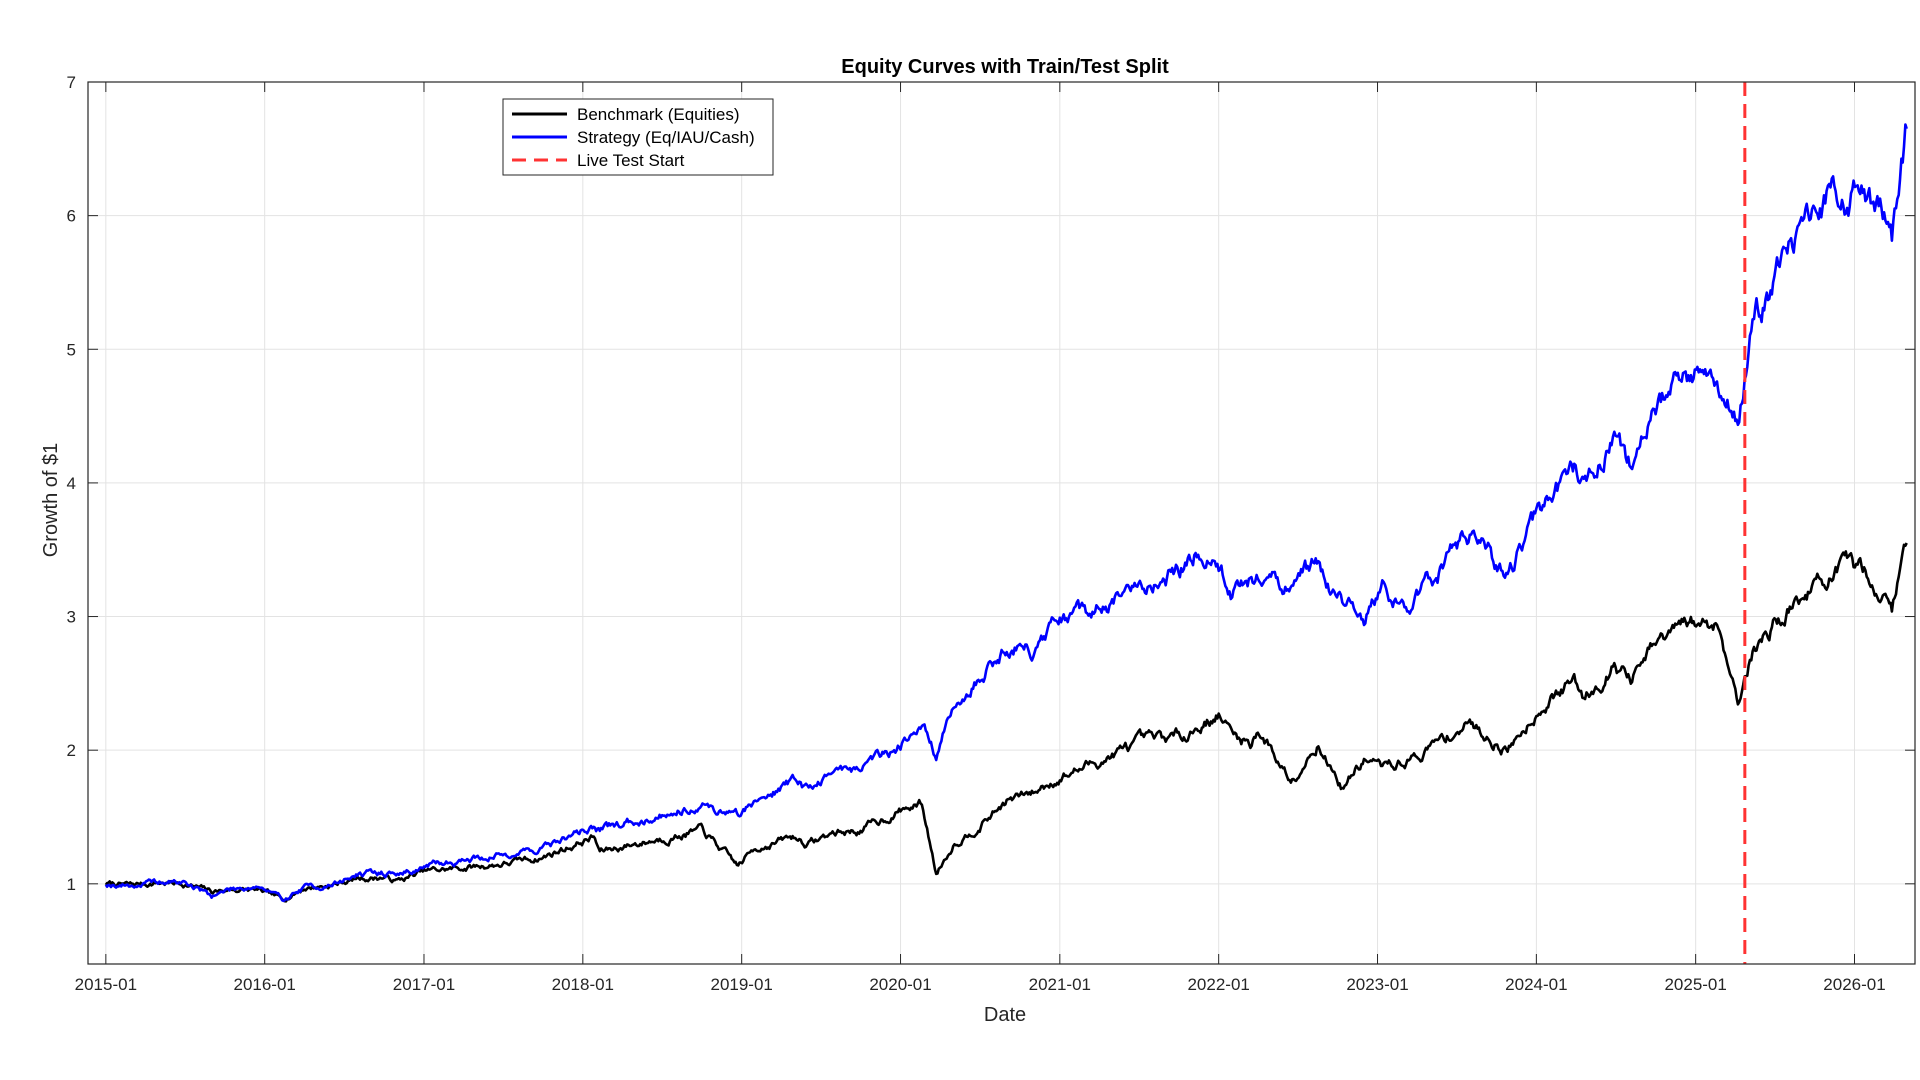 The image size is (1920, 1080). What do you see at coordinates (71, 82) in the screenshot?
I see `y-tick-label: 7` at bounding box center [71, 82].